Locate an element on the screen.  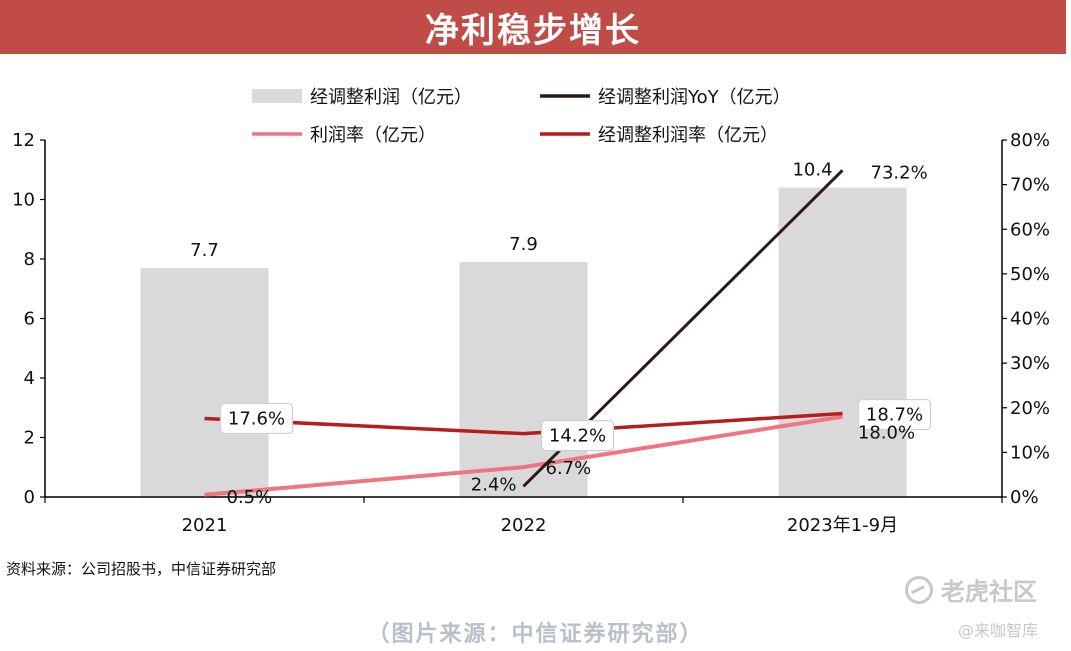
adjusted-margin-label: 14.2% is located at coordinates (577, 436).